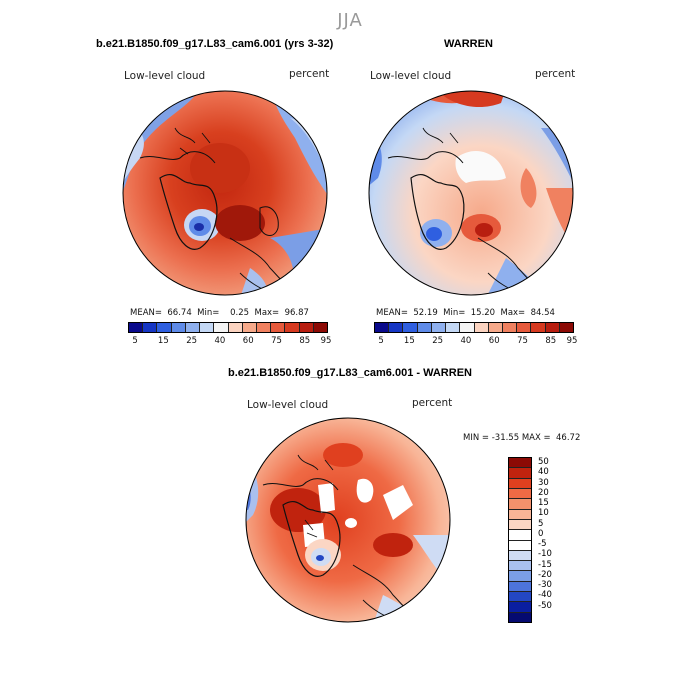 The height and width of the screenshot is (700, 700). Describe the element at coordinates (225, 193) in the screenshot. I see `polar-map-model` at that location.